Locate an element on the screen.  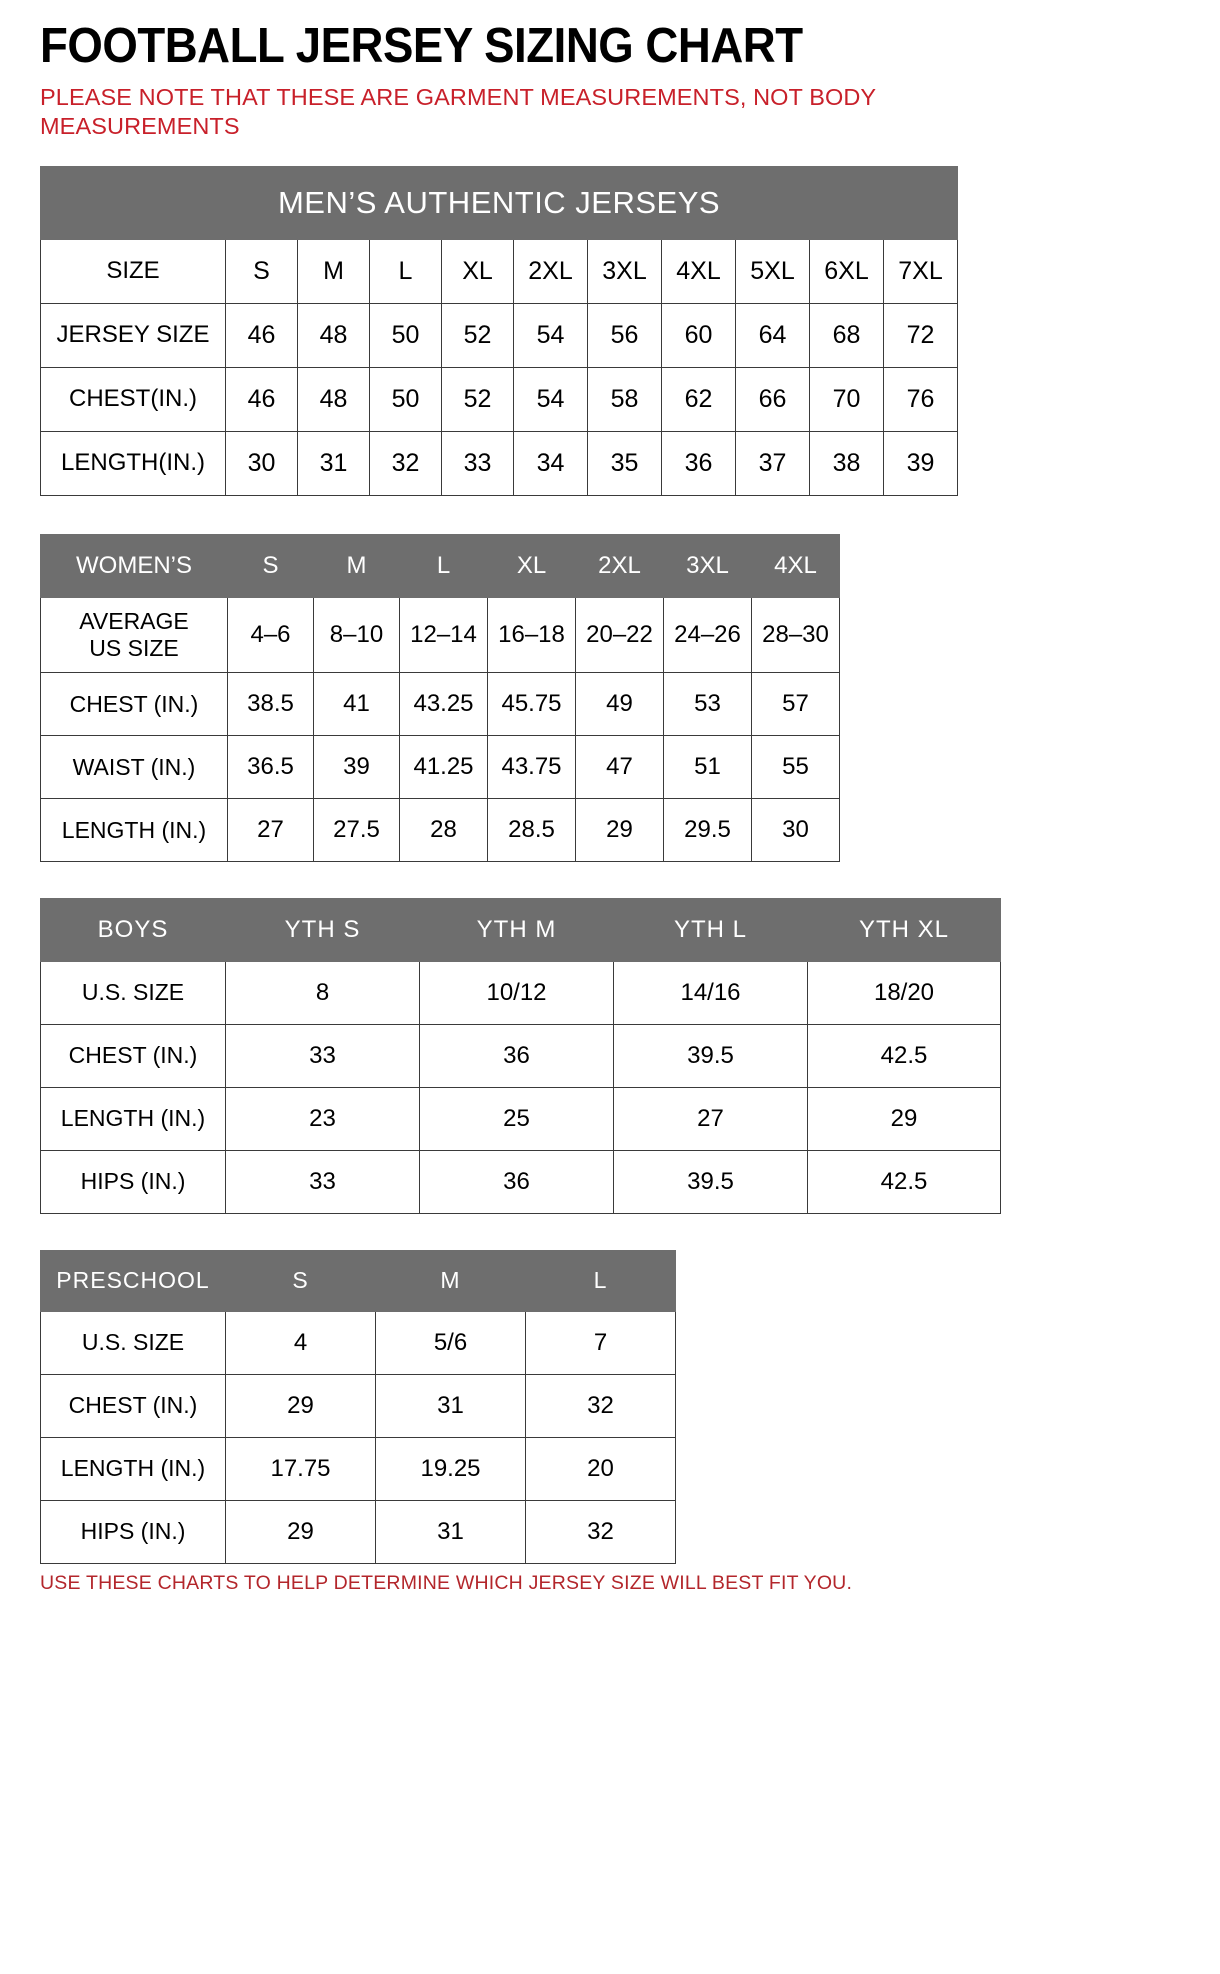
womens-cell-r0-c3: 16–18 is located at coordinates (531, 634).